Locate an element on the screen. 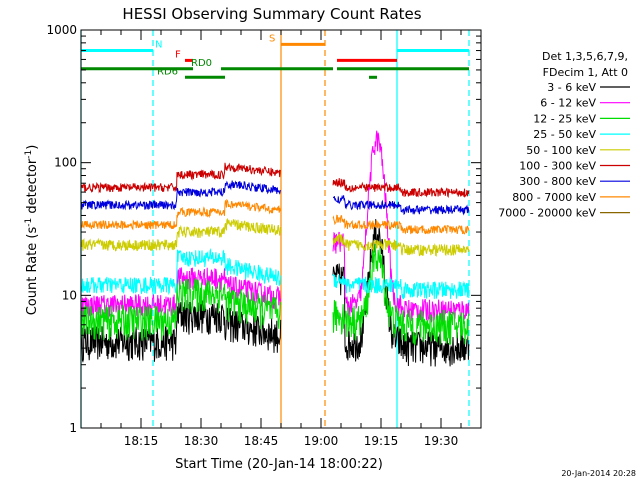 The width and height of the screenshot is (640, 480). legend-label-8: 7000 - 20000 keV is located at coordinates (547, 213).